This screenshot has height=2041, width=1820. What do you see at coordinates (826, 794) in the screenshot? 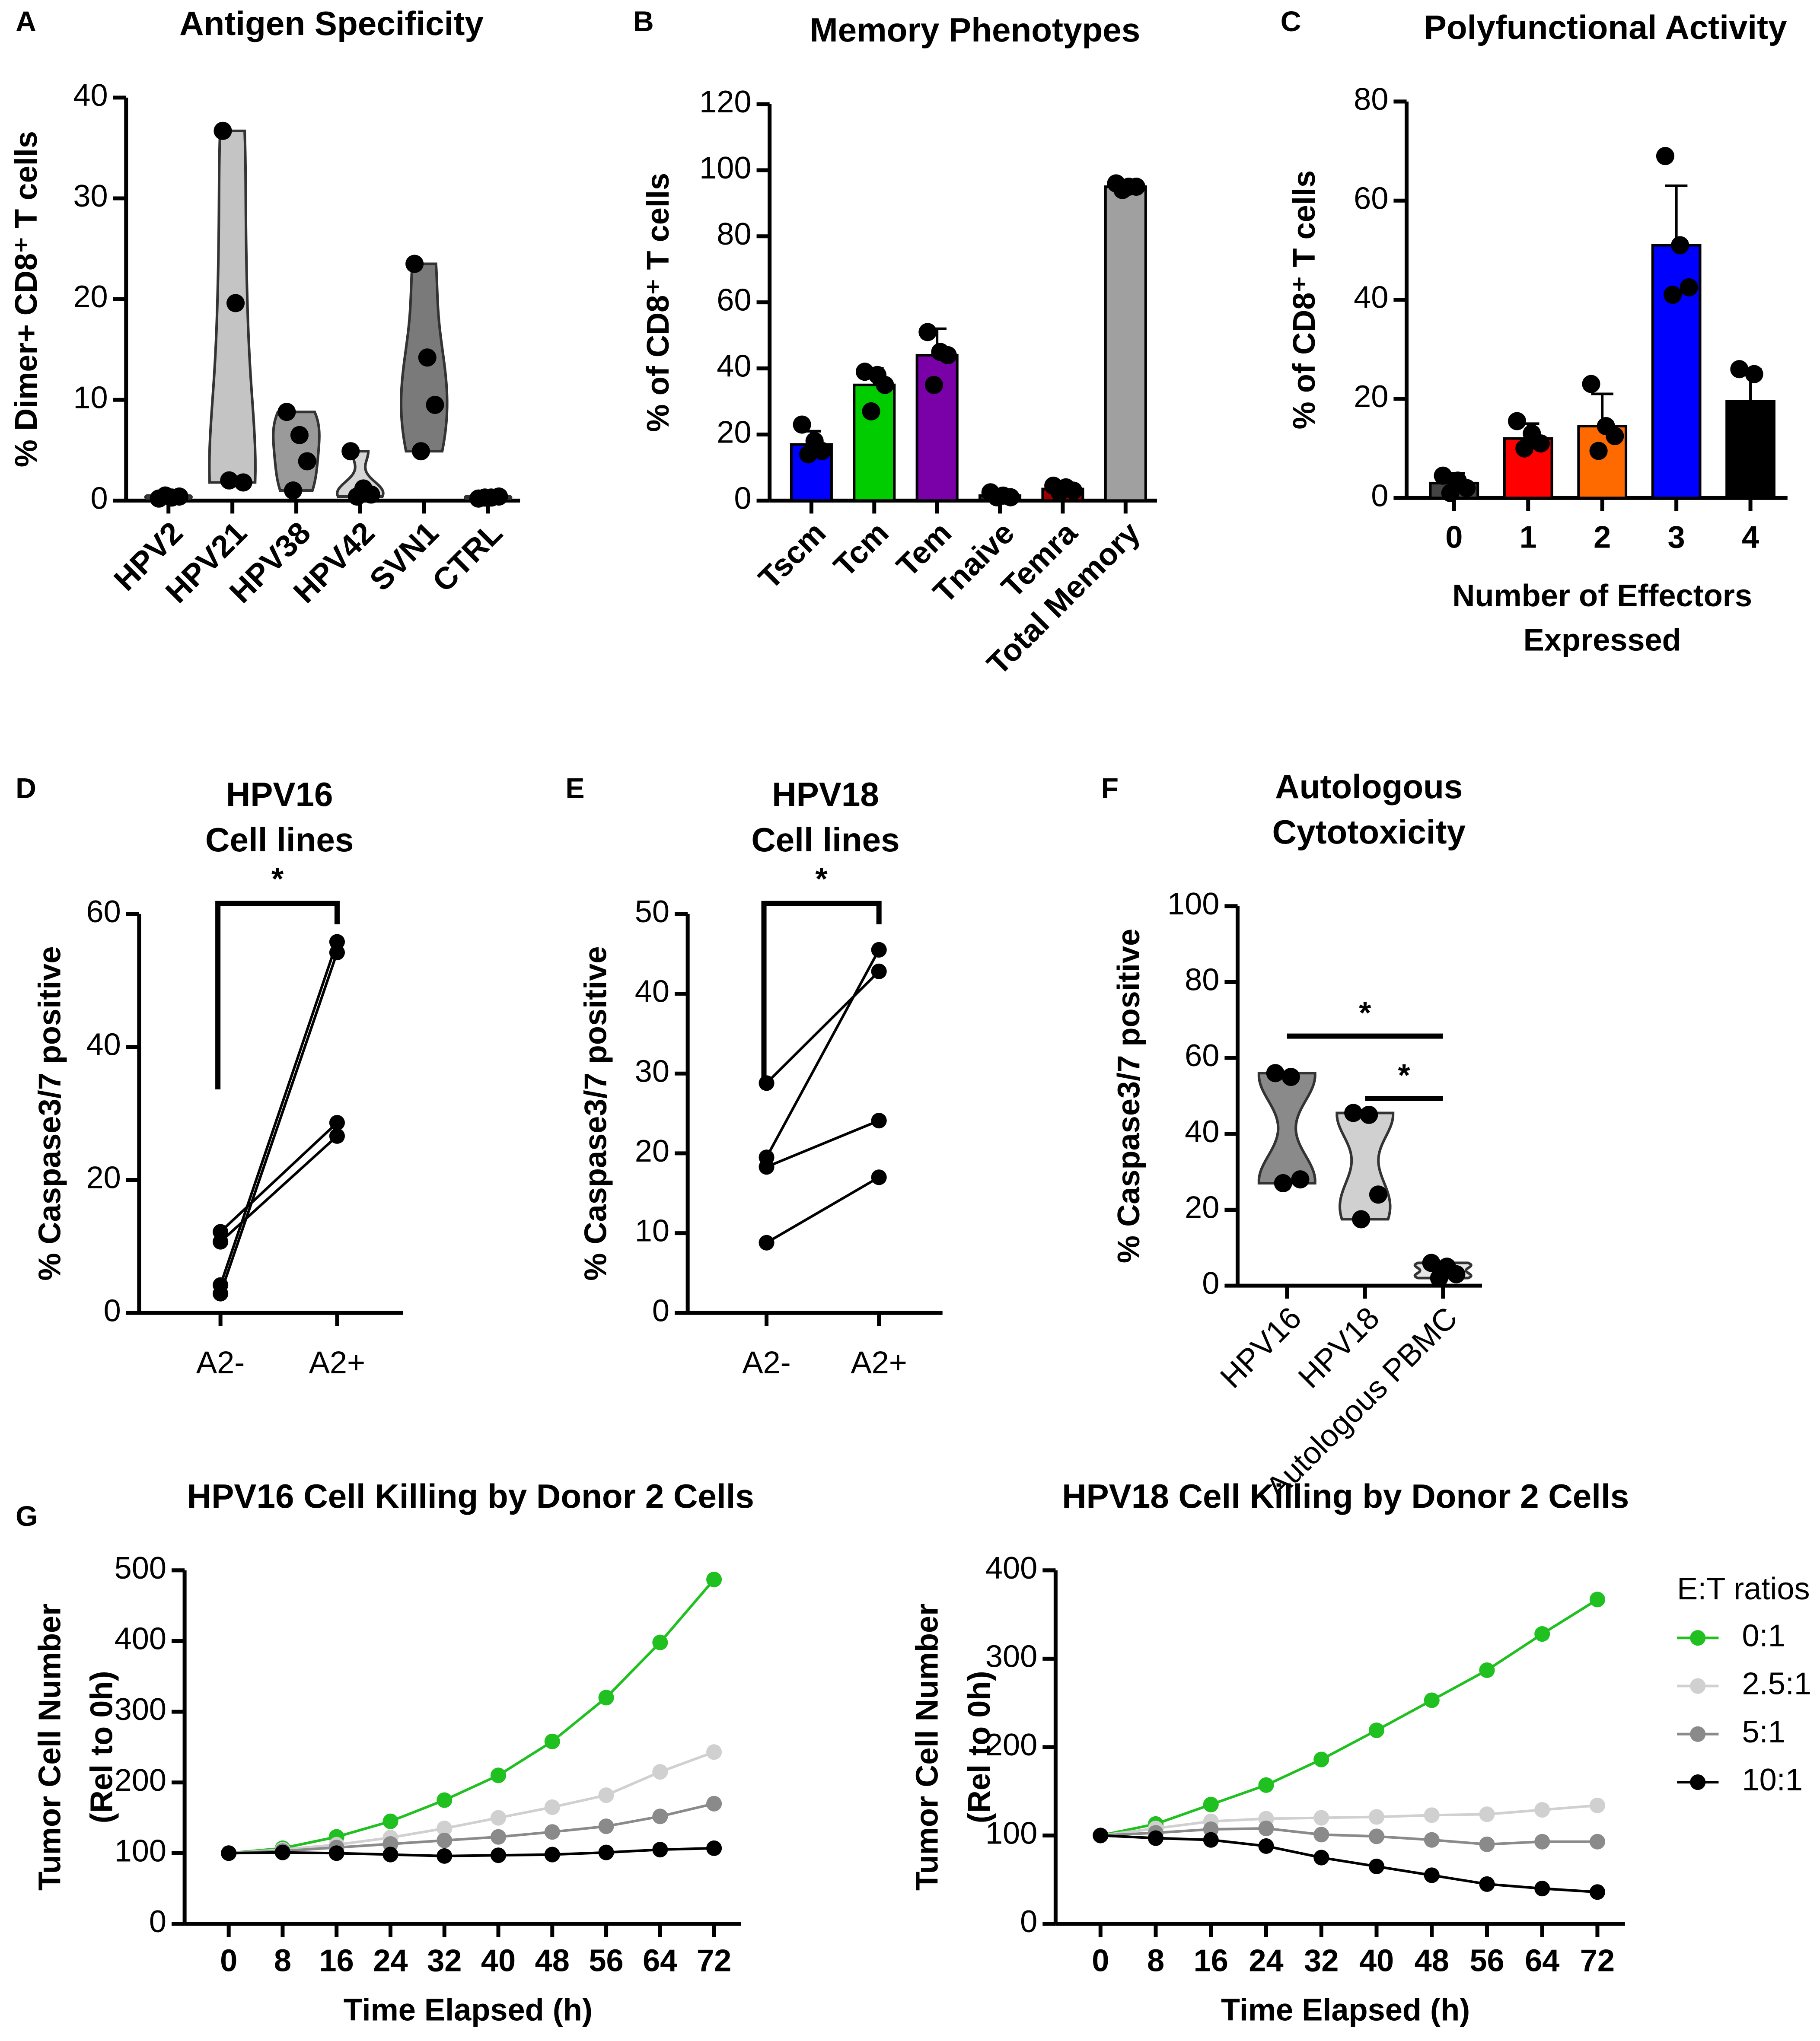
I see `chart-title: HPV18` at bounding box center [826, 794].